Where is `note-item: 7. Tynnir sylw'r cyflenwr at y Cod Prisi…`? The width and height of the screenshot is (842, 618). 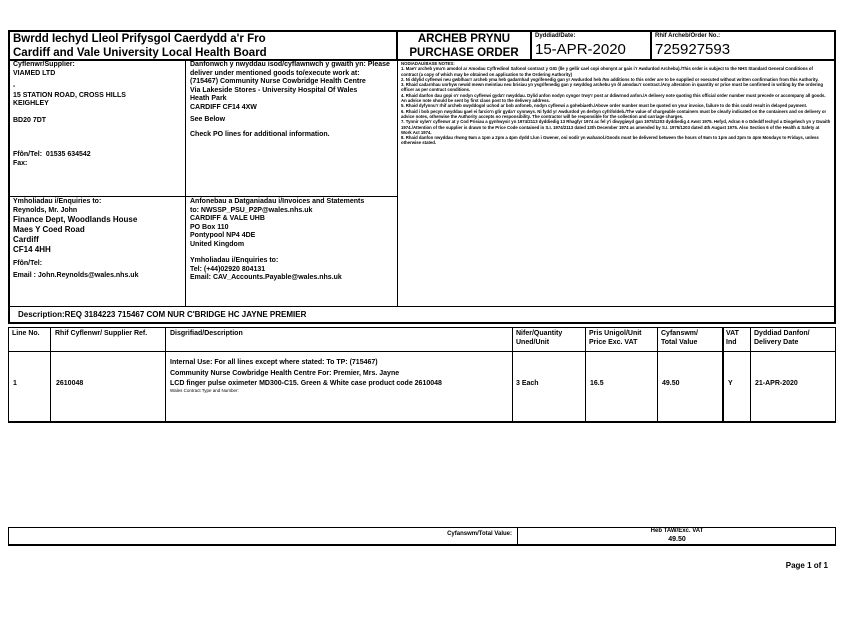 note-item: 7. Tynnir sylw'r cyflenwr at y Cod Prisi… is located at coordinates (616, 127).